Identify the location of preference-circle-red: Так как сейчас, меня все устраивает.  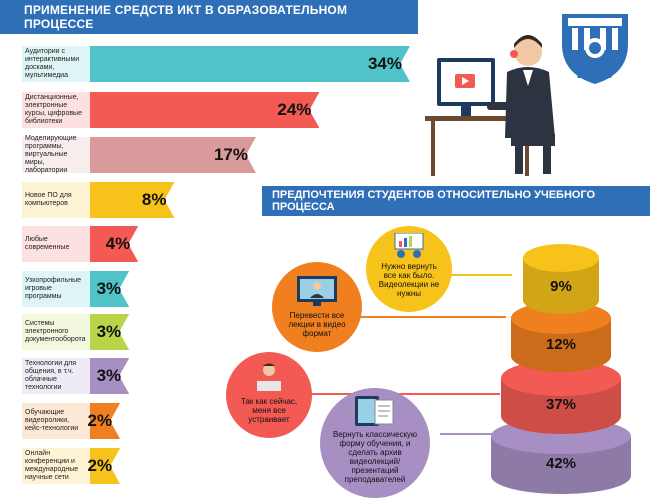
(269, 395).